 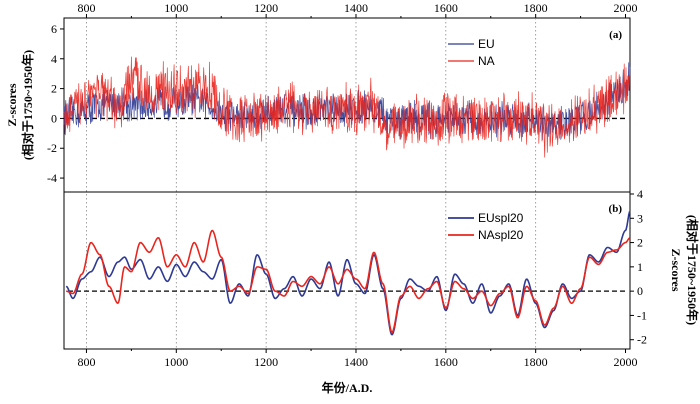 What do you see at coordinates (676, 269) in the screenshot?
I see `panel-b-ylabel-line1: Z-scores` at bounding box center [676, 269].